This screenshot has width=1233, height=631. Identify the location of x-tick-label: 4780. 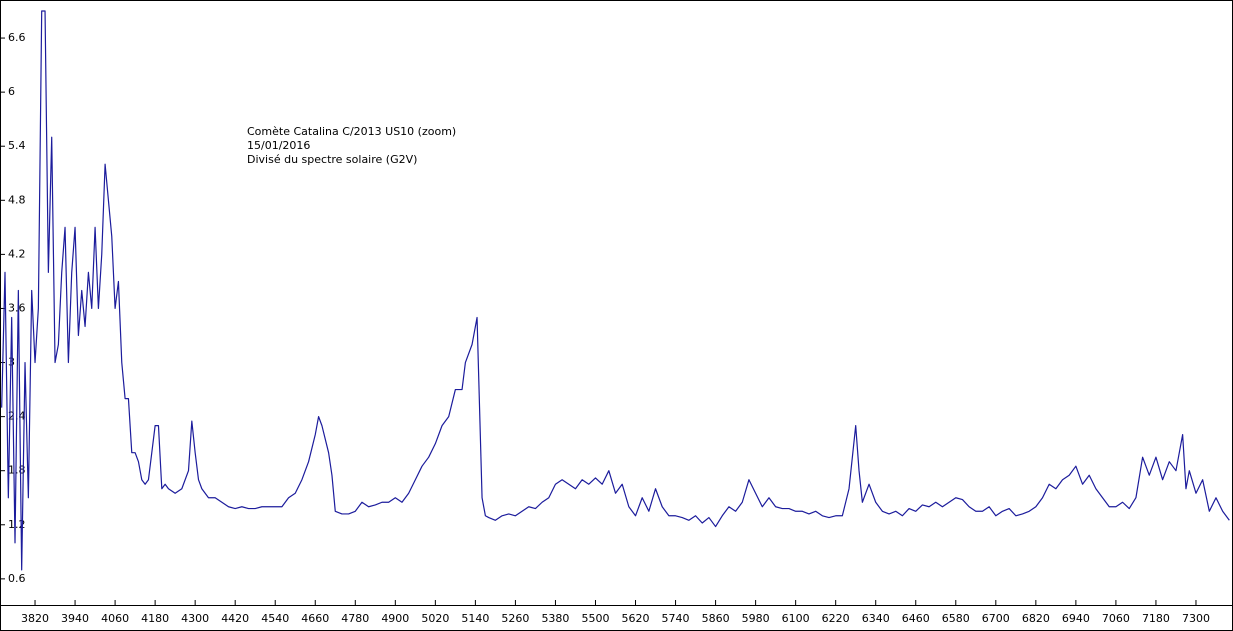
(355, 618).